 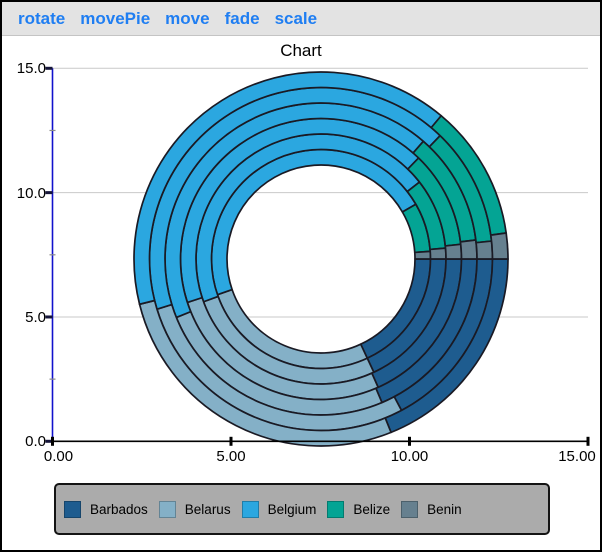 What do you see at coordinates (410, 509) in the screenshot?
I see `legend-swatch-benin` at bounding box center [410, 509].